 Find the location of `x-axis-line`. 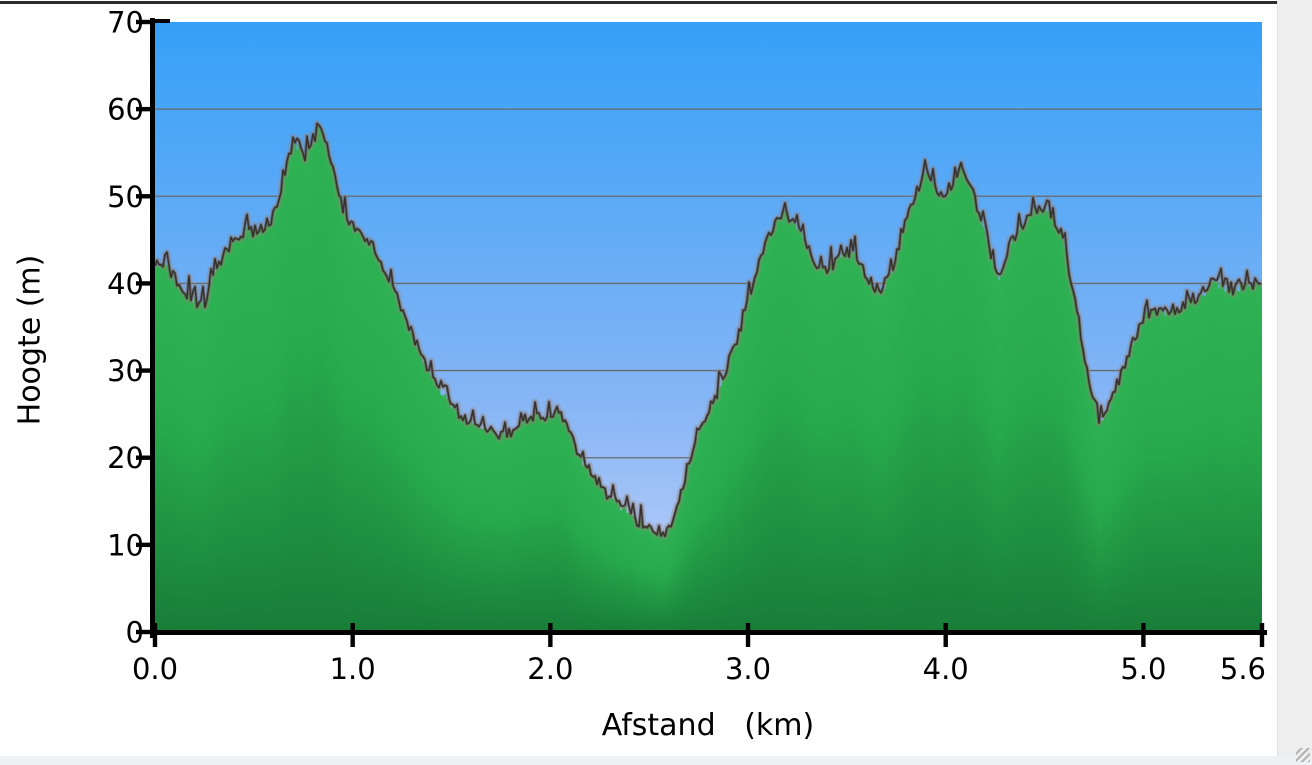

x-axis-line is located at coordinates (708, 632).